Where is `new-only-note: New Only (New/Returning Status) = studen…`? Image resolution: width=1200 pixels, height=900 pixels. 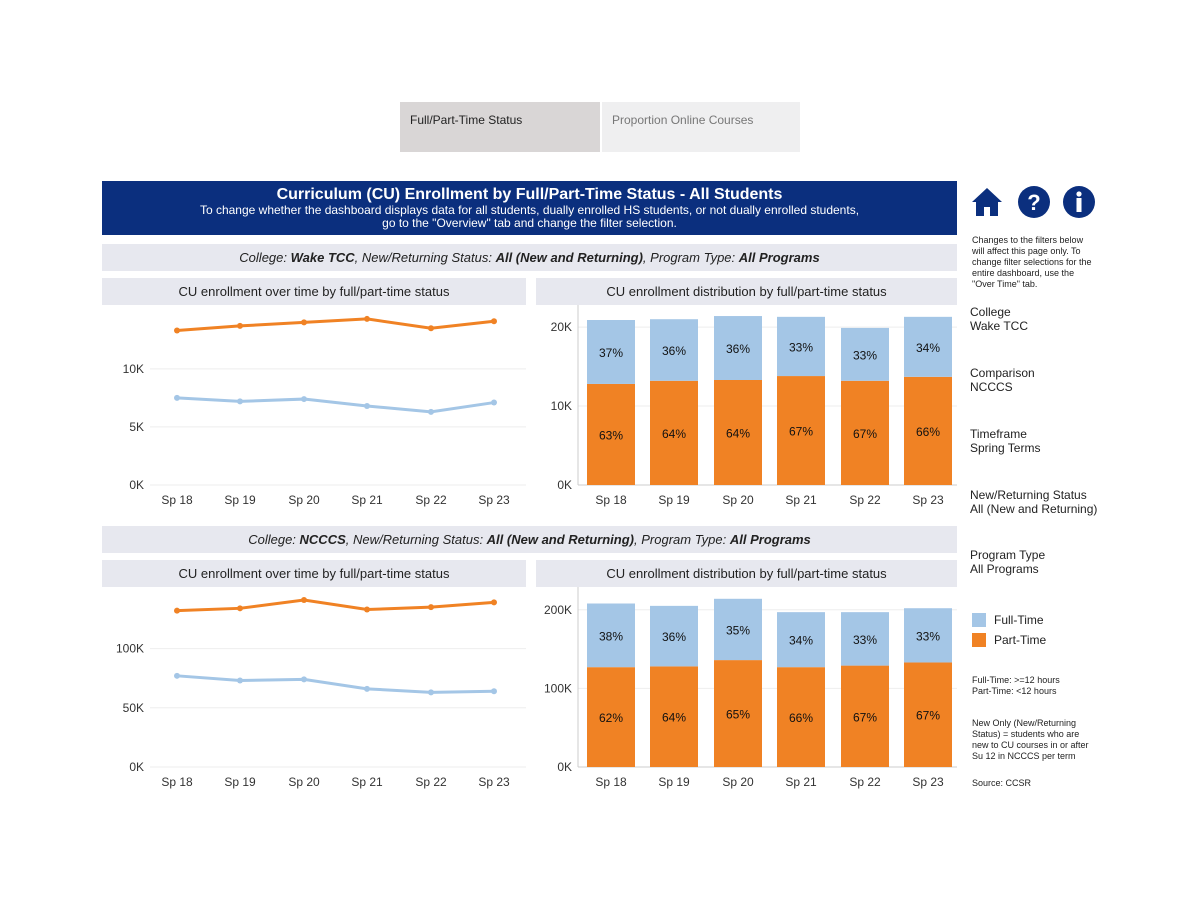
new-only-note: New Only (New/Returning Status) = studen… is located at coordinates (1030, 739).